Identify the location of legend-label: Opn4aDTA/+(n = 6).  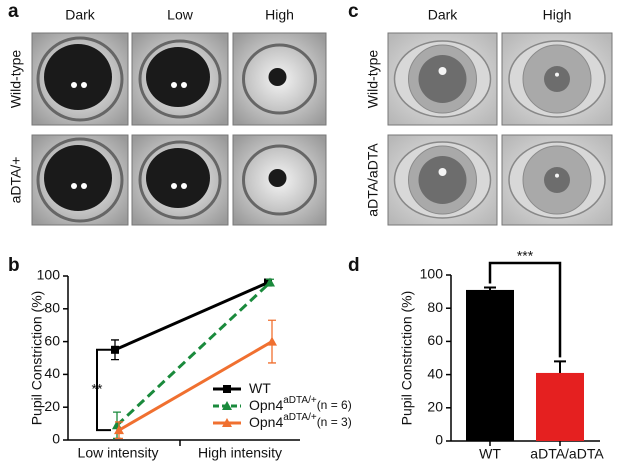
(300, 404).